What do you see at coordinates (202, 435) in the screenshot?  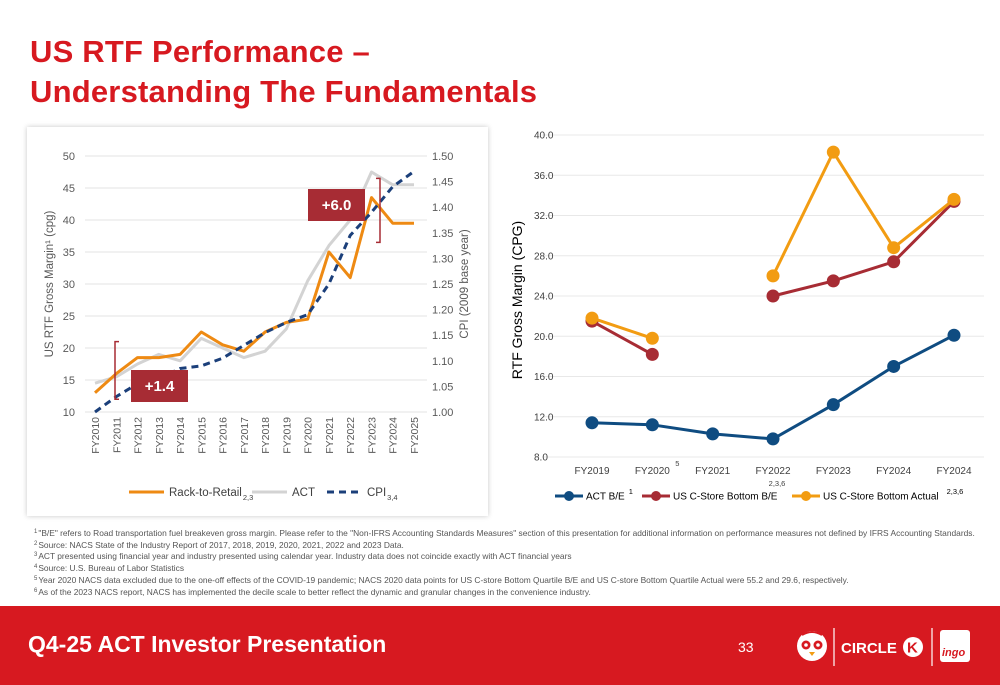 I see `x-axis-tick-label: FY2015` at bounding box center [202, 435].